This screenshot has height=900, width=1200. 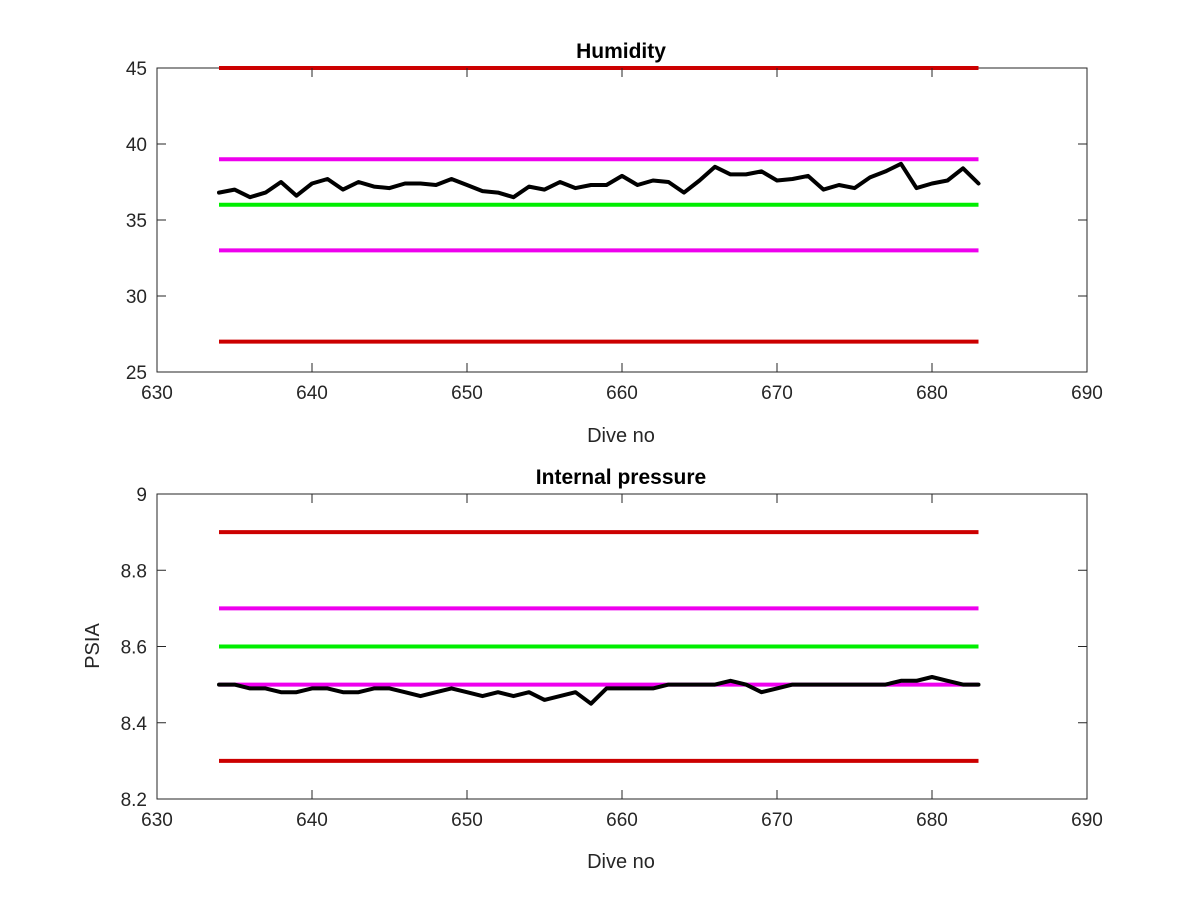 I want to click on pressure-y-axis-label: PSIA, so click(x=93, y=646).